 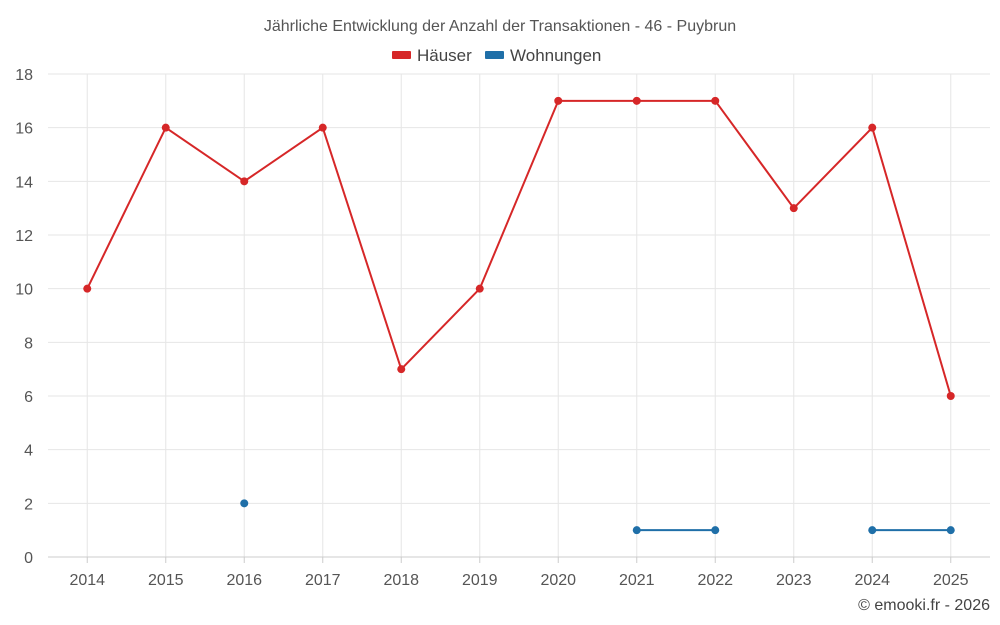 What do you see at coordinates (28, 451) in the screenshot?
I see `y-tick-label: 4` at bounding box center [28, 451].